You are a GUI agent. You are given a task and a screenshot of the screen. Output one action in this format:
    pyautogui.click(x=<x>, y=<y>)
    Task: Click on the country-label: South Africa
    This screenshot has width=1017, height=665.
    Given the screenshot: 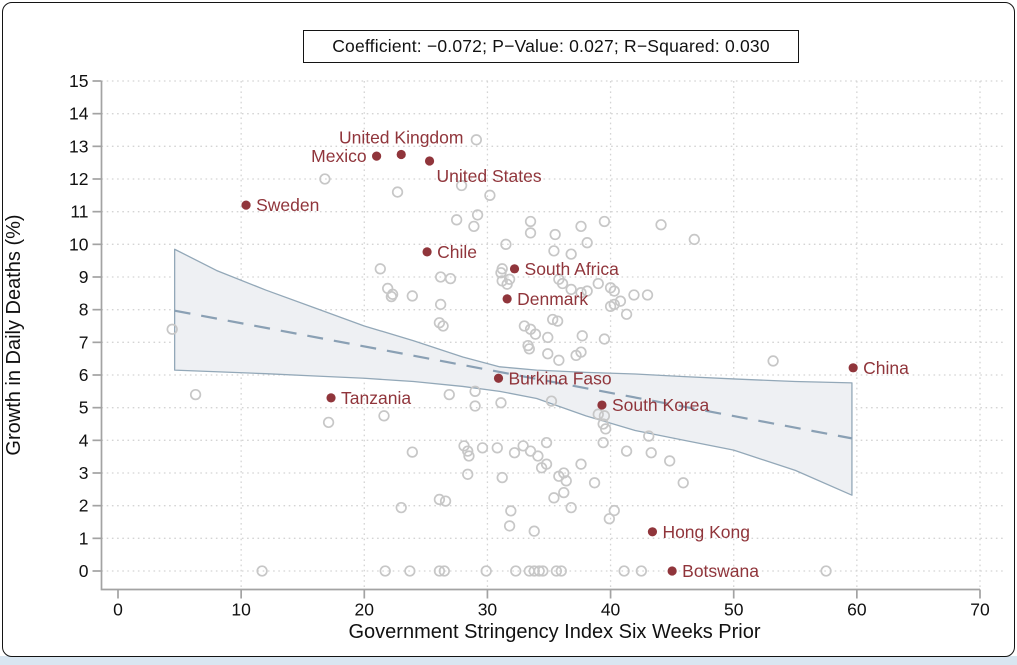 What is the action you would take?
    pyautogui.click(x=572, y=269)
    